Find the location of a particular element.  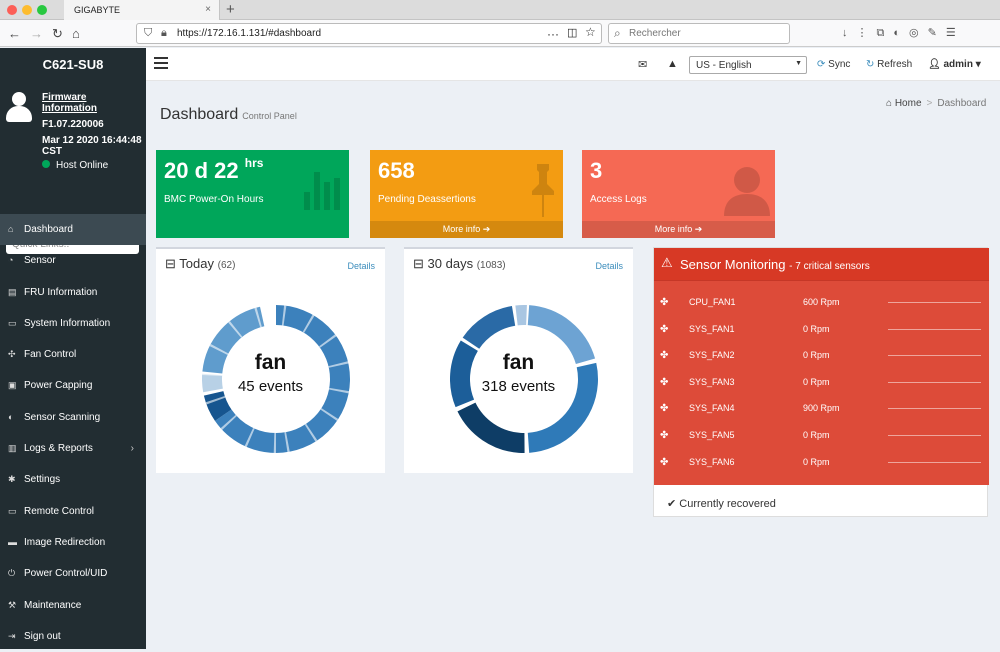

thirty-day-panel-header: ⊟ 30 days (1083) is located at coordinates (459, 264).